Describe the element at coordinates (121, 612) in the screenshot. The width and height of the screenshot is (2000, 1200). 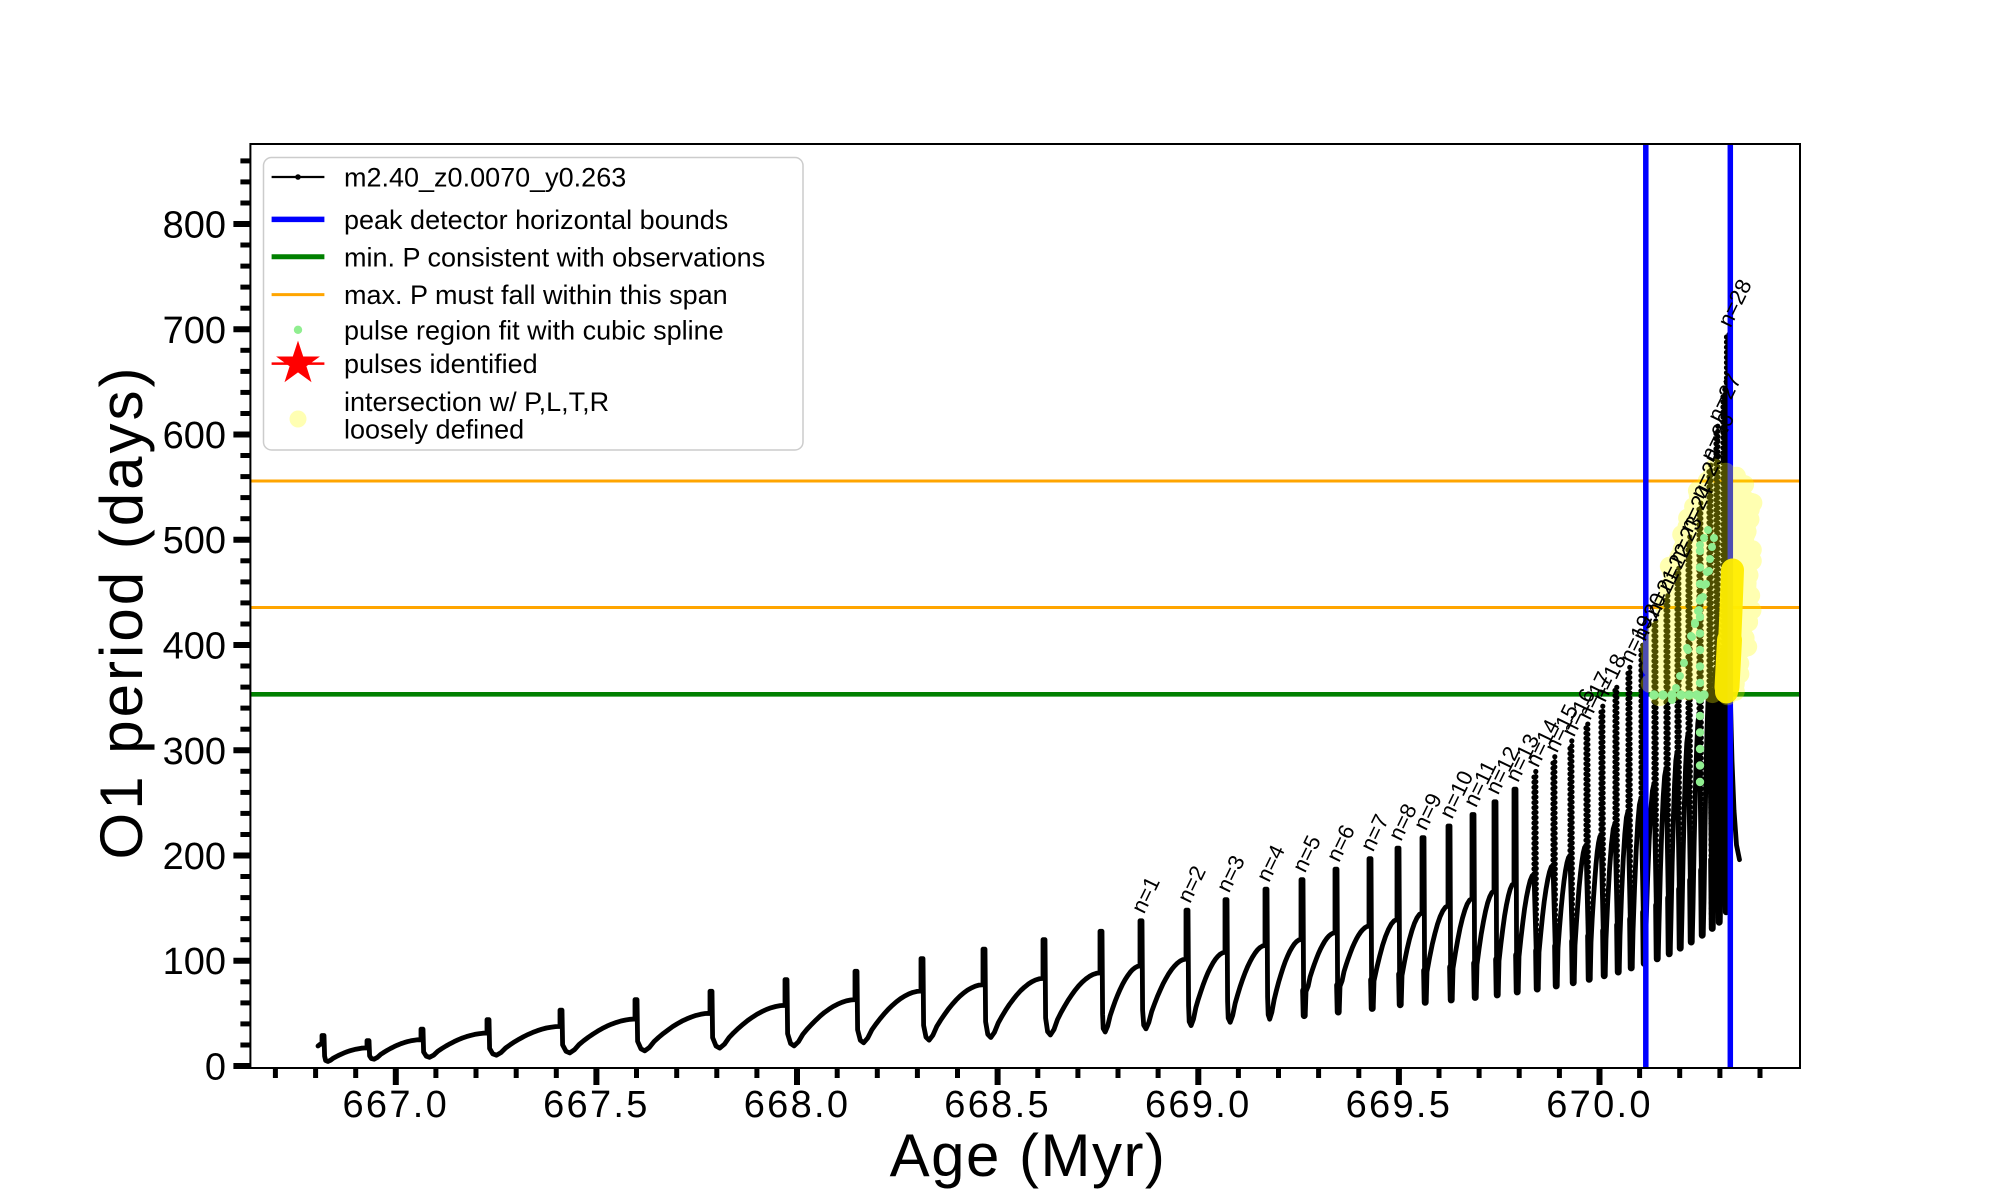
I see `svg-text: O1 period (days)` at that location.